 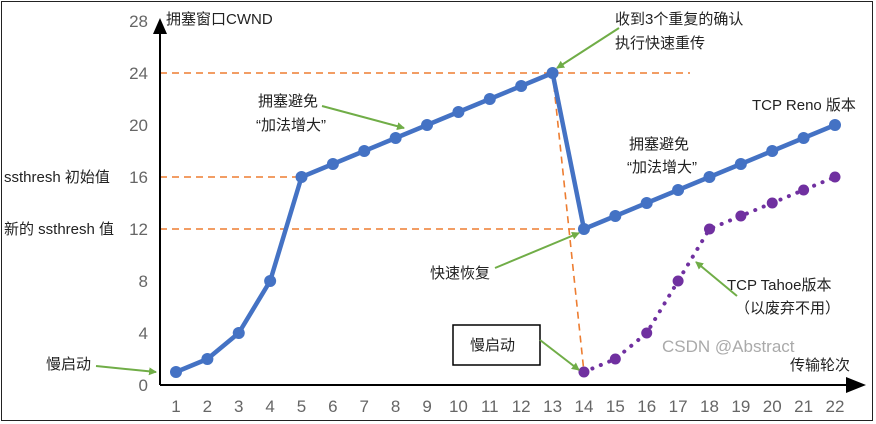 What do you see at coordinates (804, 105) in the screenshot?
I see `annotation-reno: TCP Reno 版本` at bounding box center [804, 105].